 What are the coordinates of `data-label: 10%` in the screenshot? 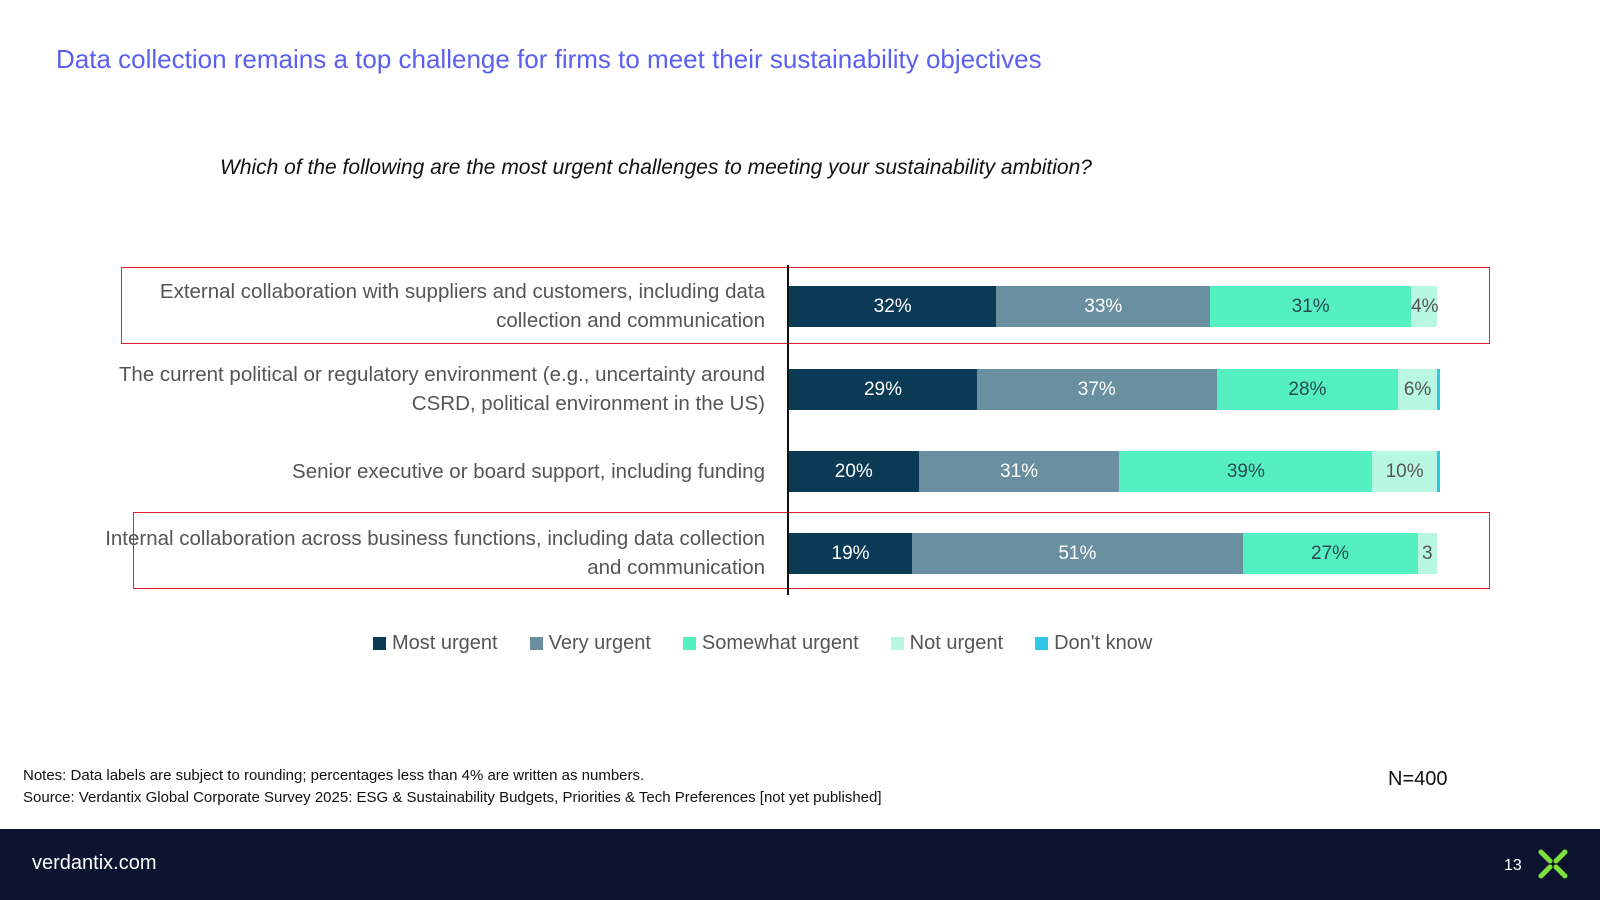 It's located at (1404, 471).